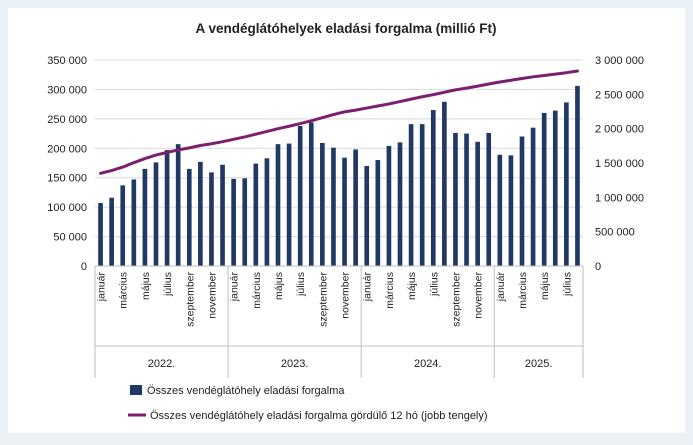 The width and height of the screenshot is (693, 445). What do you see at coordinates (67, 179) in the screenshot?
I see `left-tick-label: 150 000` at bounding box center [67, 179].